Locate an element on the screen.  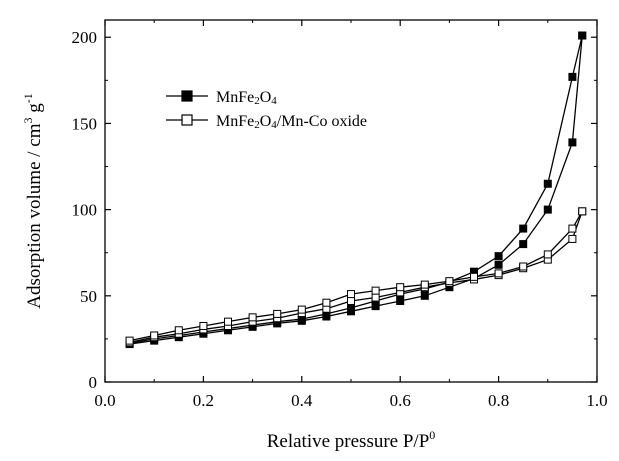
legend-label-mnfe2o4: MnFe2O4 is located at coordinates (246, 98).